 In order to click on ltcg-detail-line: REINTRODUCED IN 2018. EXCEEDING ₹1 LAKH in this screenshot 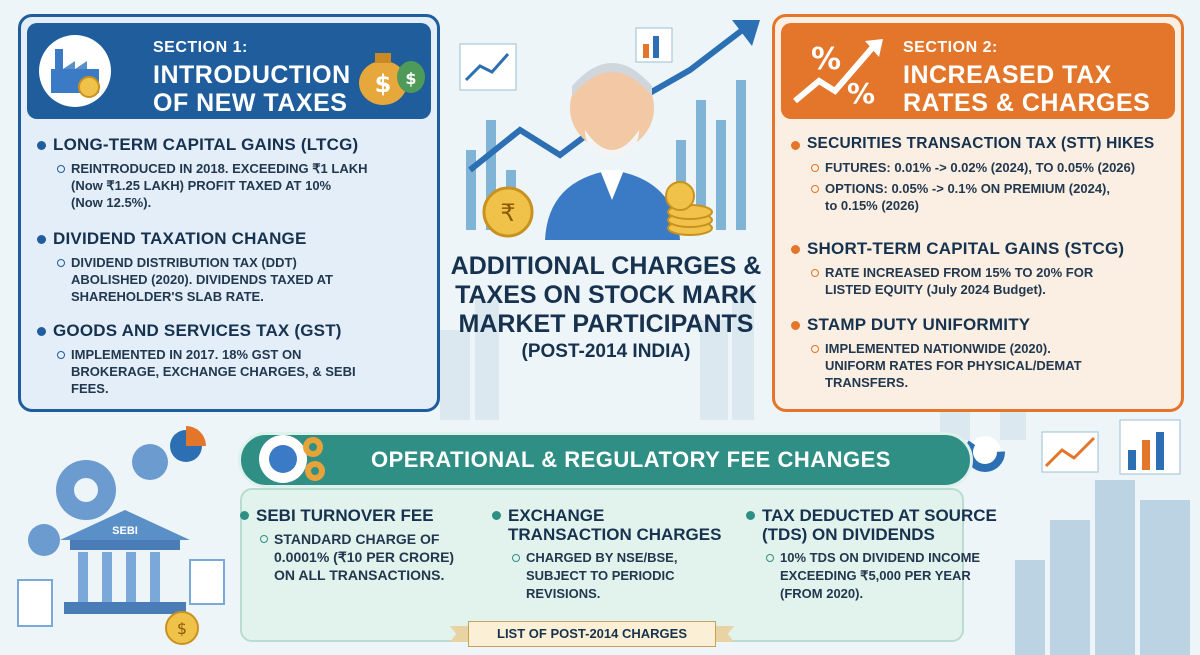, I will do `click(219, 168)`.